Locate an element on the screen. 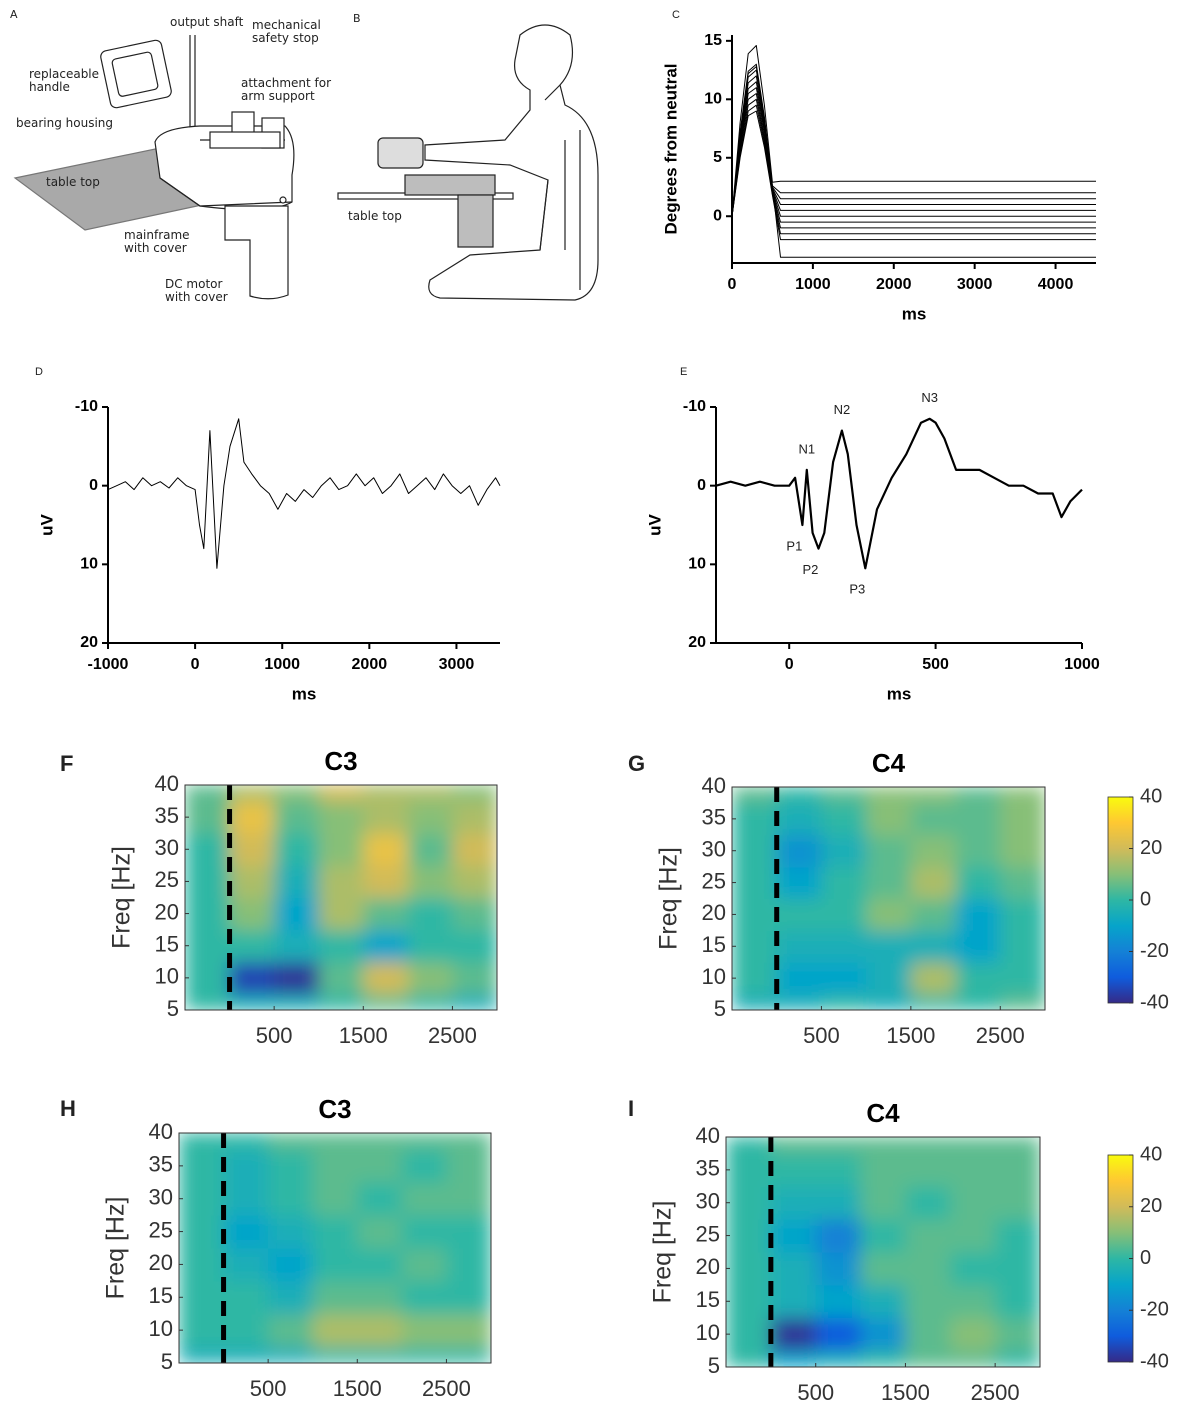  x-tick-label: 1000 is located at coordinates (282, 664).